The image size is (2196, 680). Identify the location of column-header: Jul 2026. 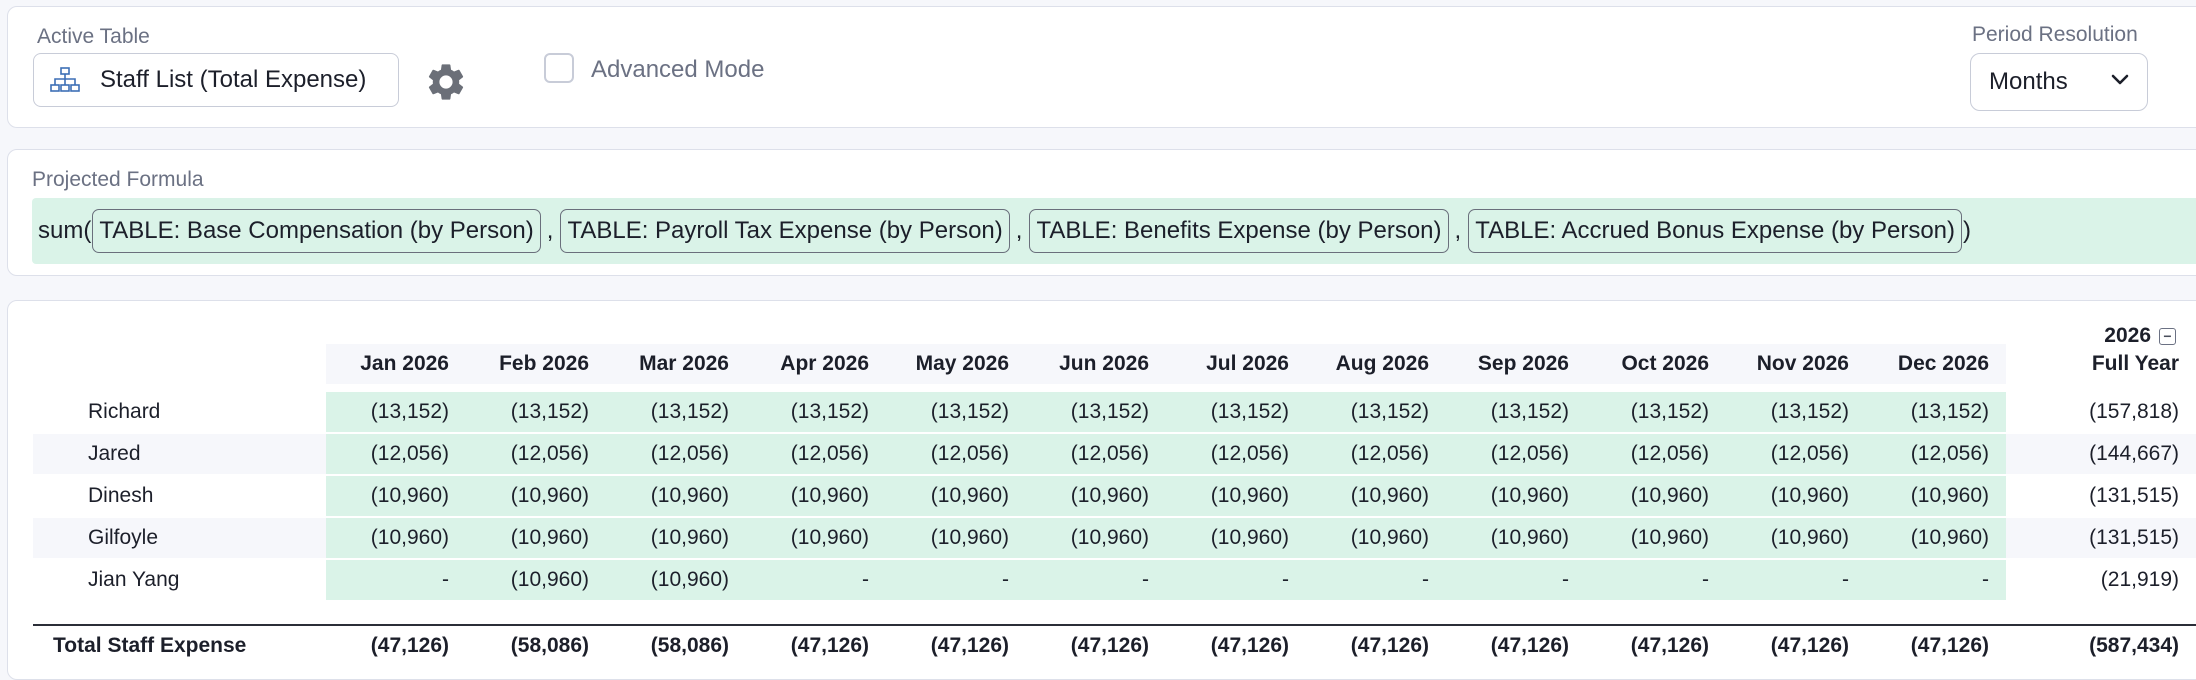
(1247, 363).